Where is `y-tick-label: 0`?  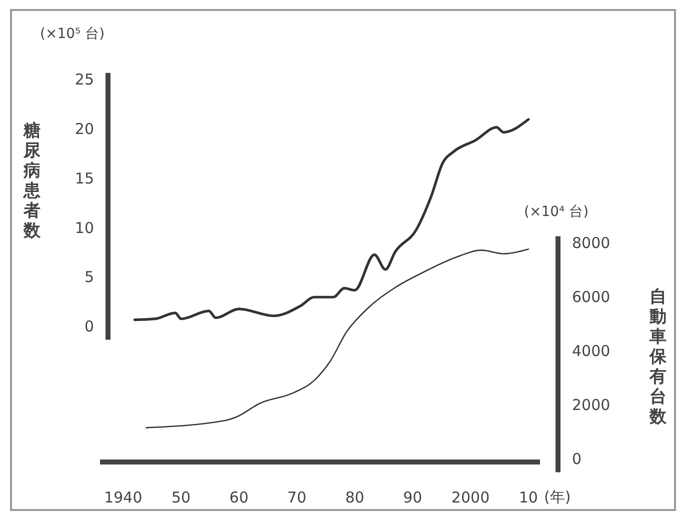
y-tick-label: 0 is located at coordinates (89, 327).